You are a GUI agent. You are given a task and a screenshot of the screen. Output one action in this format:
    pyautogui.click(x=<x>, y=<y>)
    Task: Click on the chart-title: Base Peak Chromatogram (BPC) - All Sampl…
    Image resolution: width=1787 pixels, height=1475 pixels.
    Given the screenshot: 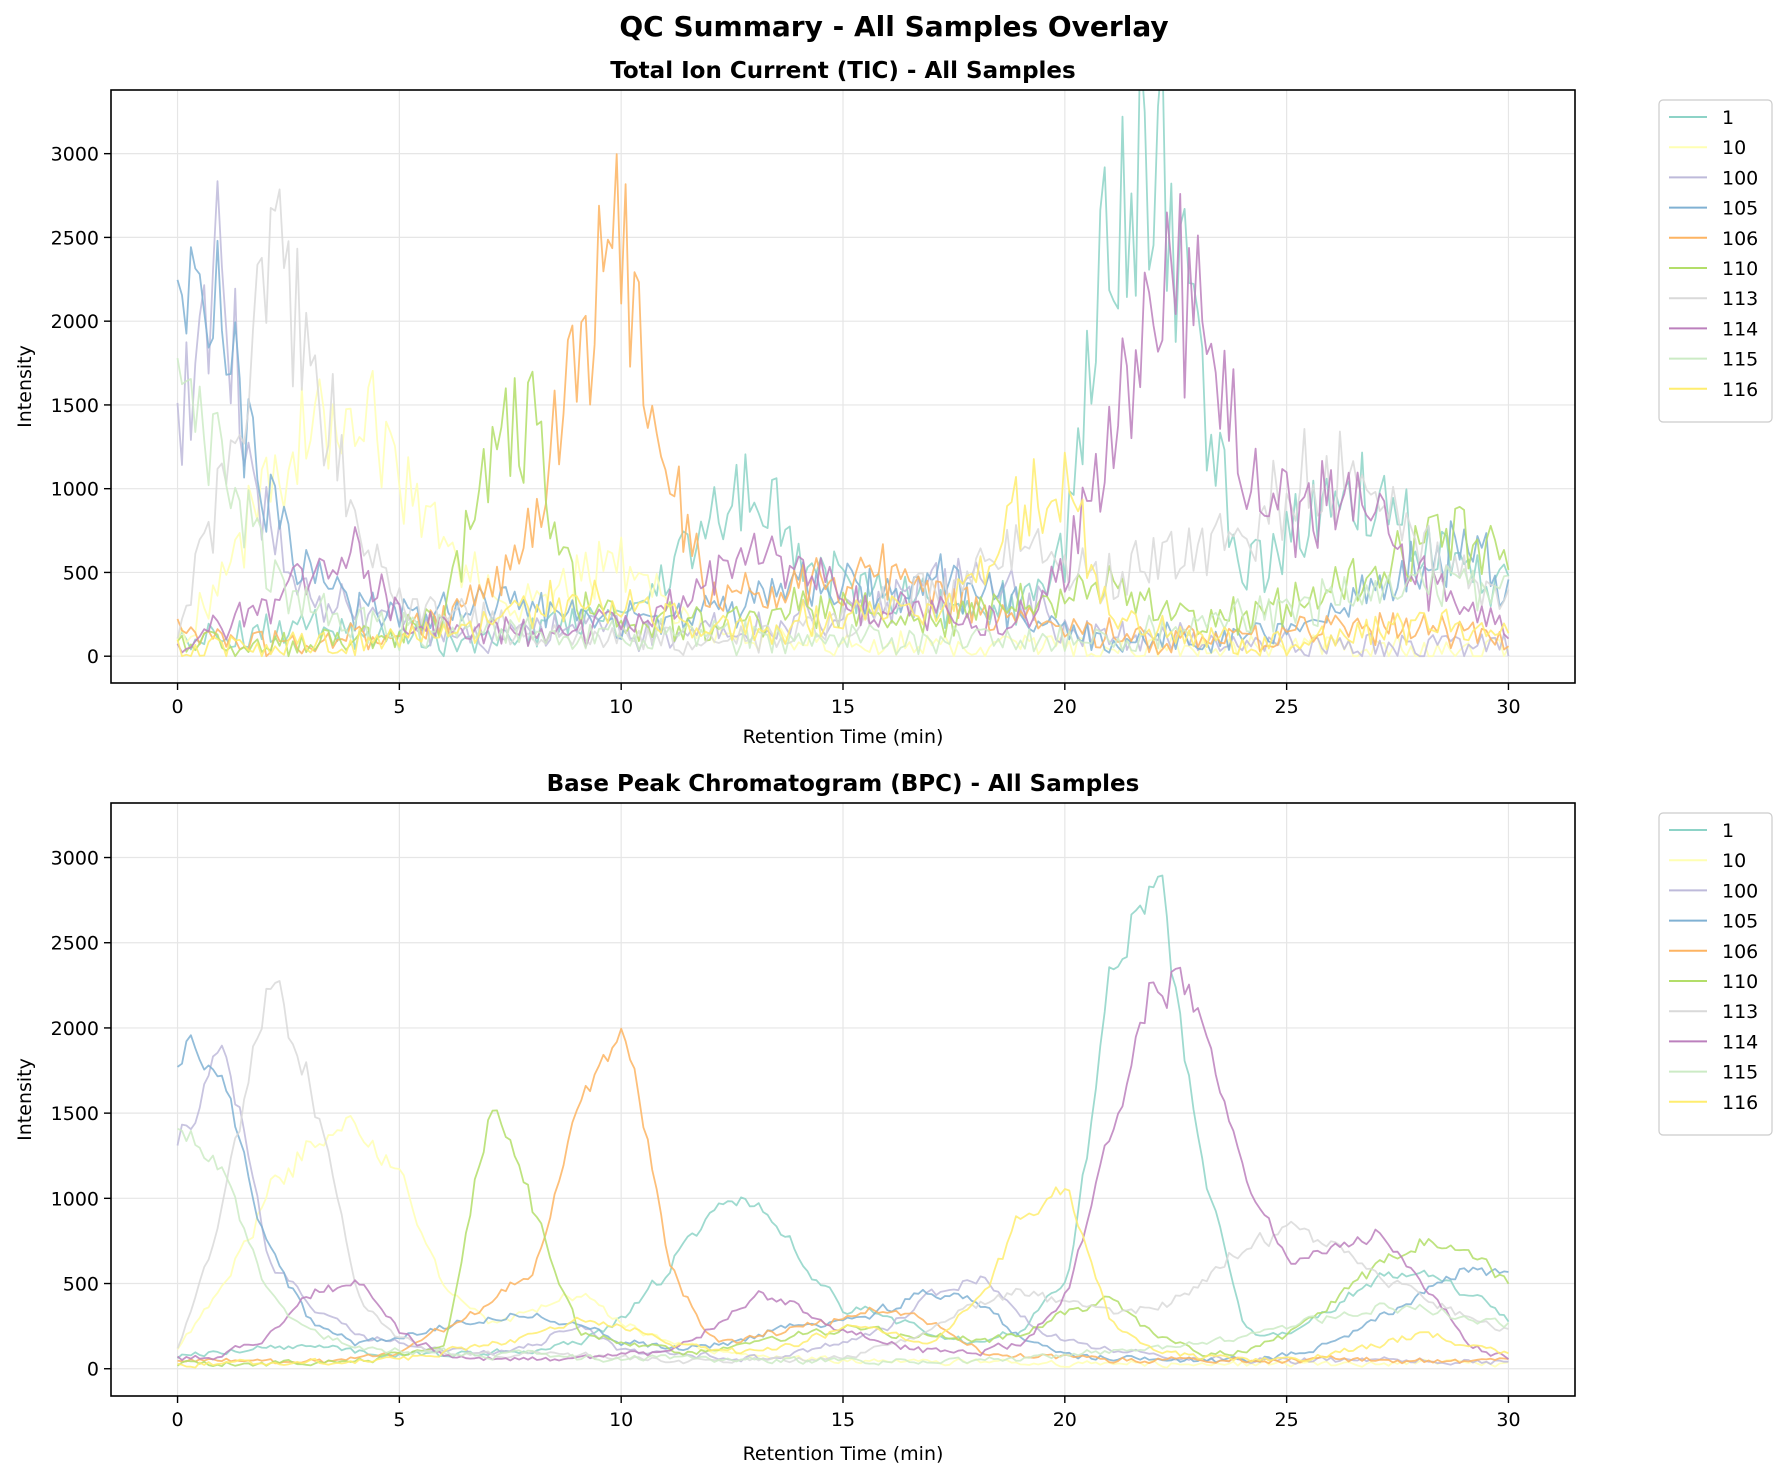 What is the action you would take?
    pyautogui.click(x=843, y=784)
    